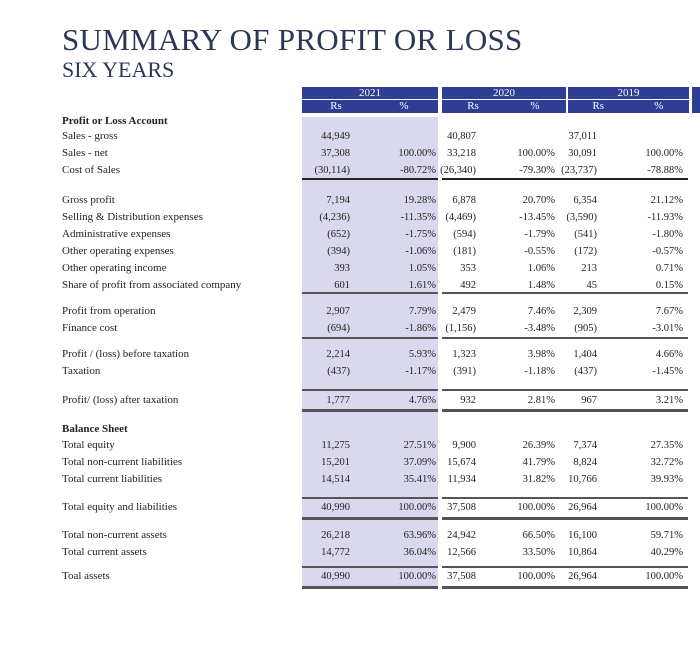 This screenshot has height=654, width=700. What do you see at coordinates (335, 507) in the screenshot?
I see `amount-cell: 40,990` at bounding box center [335, 507].